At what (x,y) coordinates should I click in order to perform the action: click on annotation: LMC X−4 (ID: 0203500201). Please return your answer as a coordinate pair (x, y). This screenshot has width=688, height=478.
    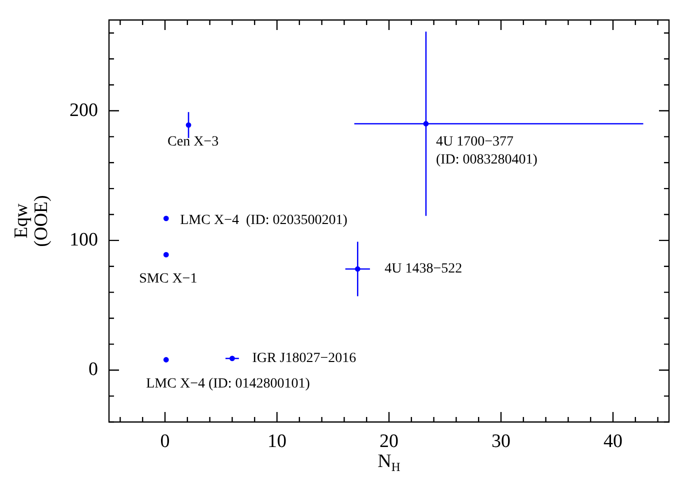
    Looking at the image, I should click on (264, 220).